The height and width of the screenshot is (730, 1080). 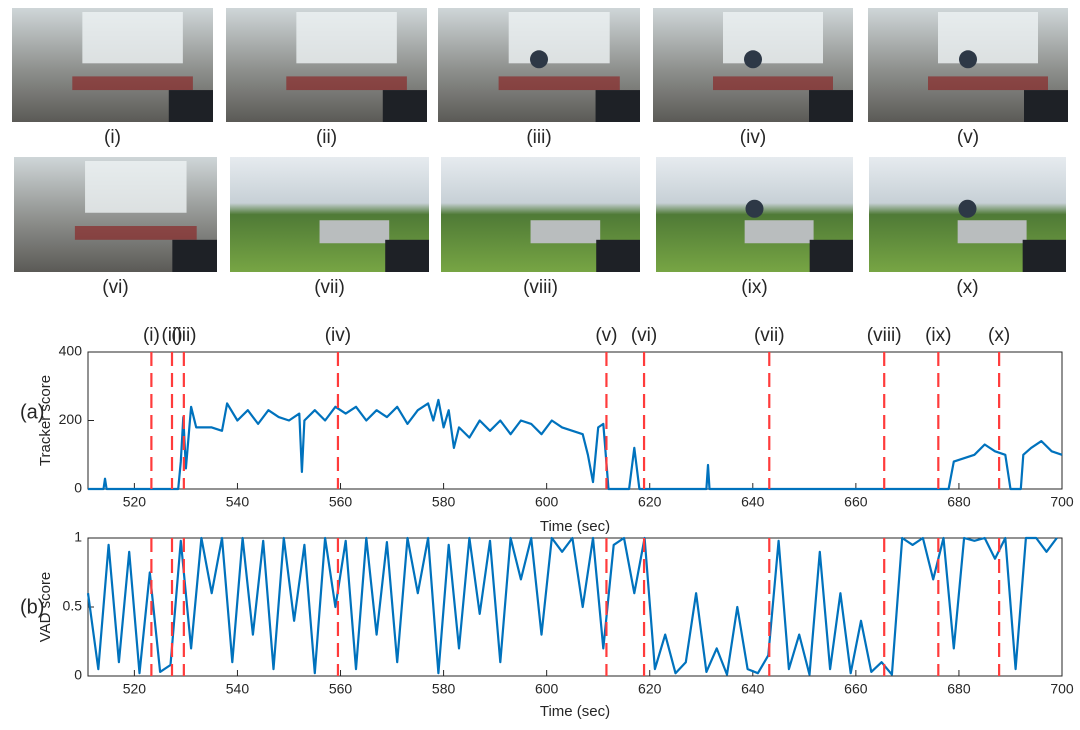 I want to click on y-axis-label: Tracker score, so click(x=45, y=420).